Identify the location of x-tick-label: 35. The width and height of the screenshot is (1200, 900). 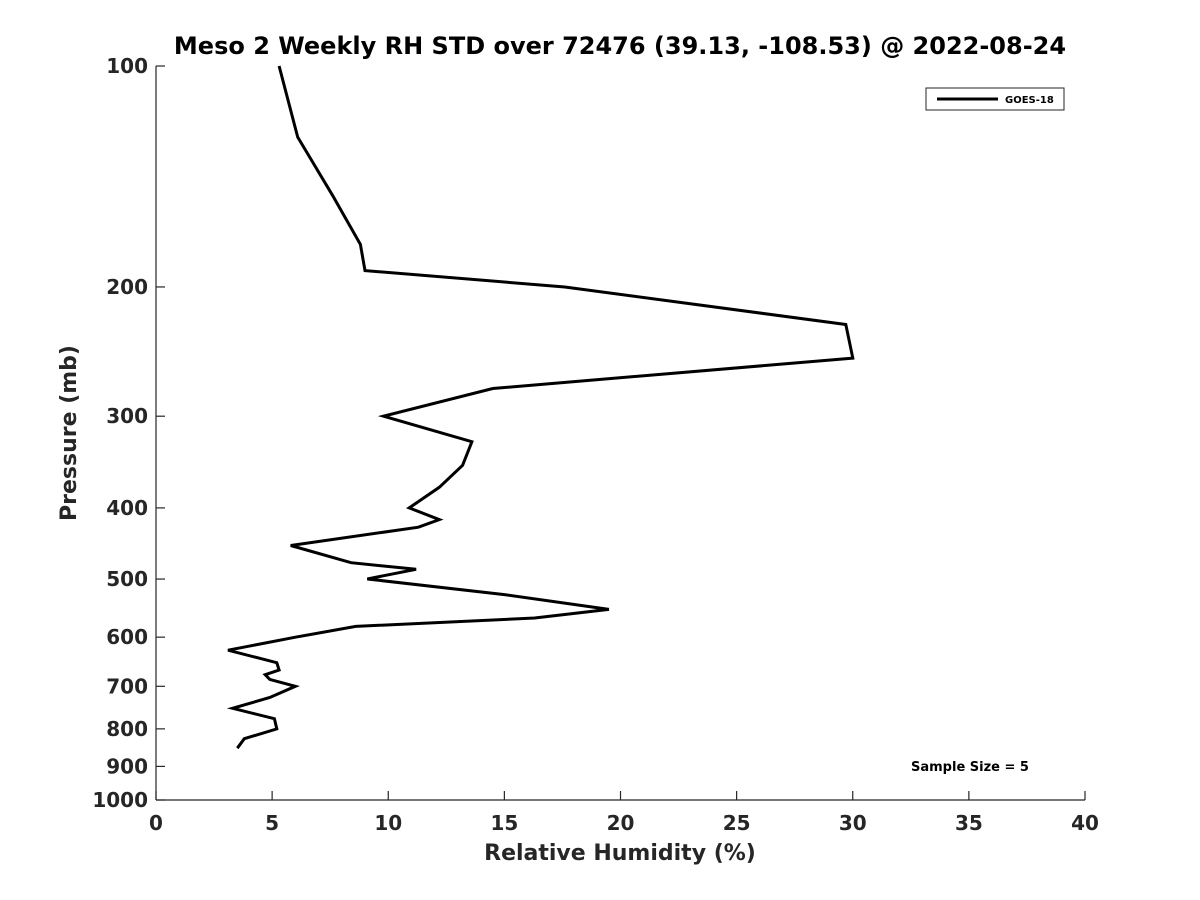
(969, 823).